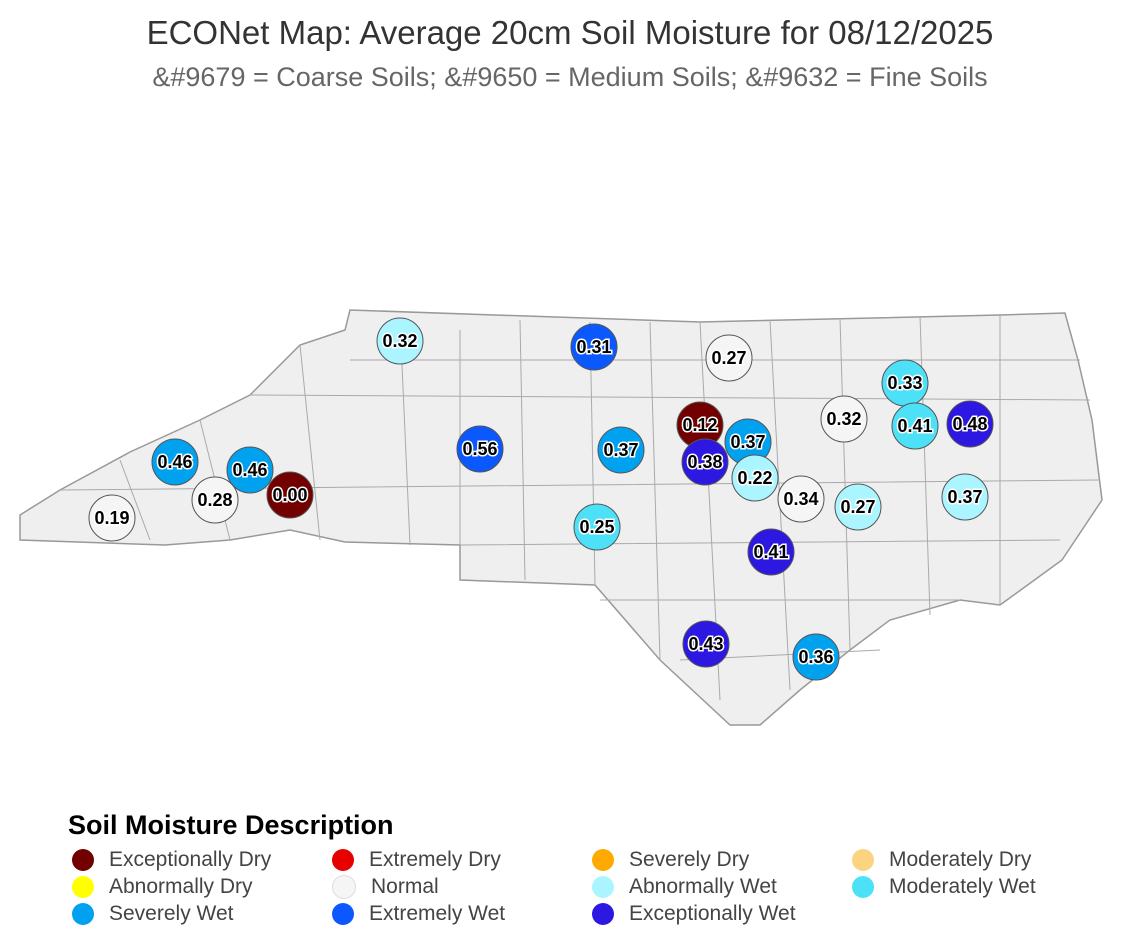  Describe the element at coordinates (437, 913) in the screenshot. I see `legend-label: Extremely Wet` at that location.